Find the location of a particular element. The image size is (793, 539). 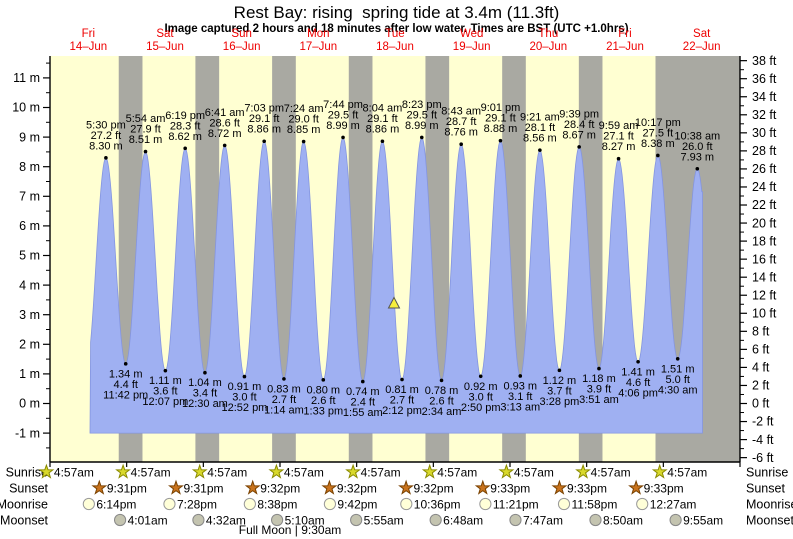

low-tide-label: 2:34 am is located at coordinates (442, 412).